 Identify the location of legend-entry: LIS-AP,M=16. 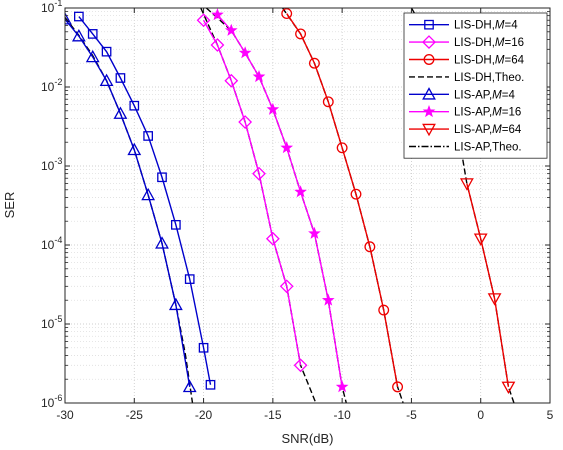
(465, 112).